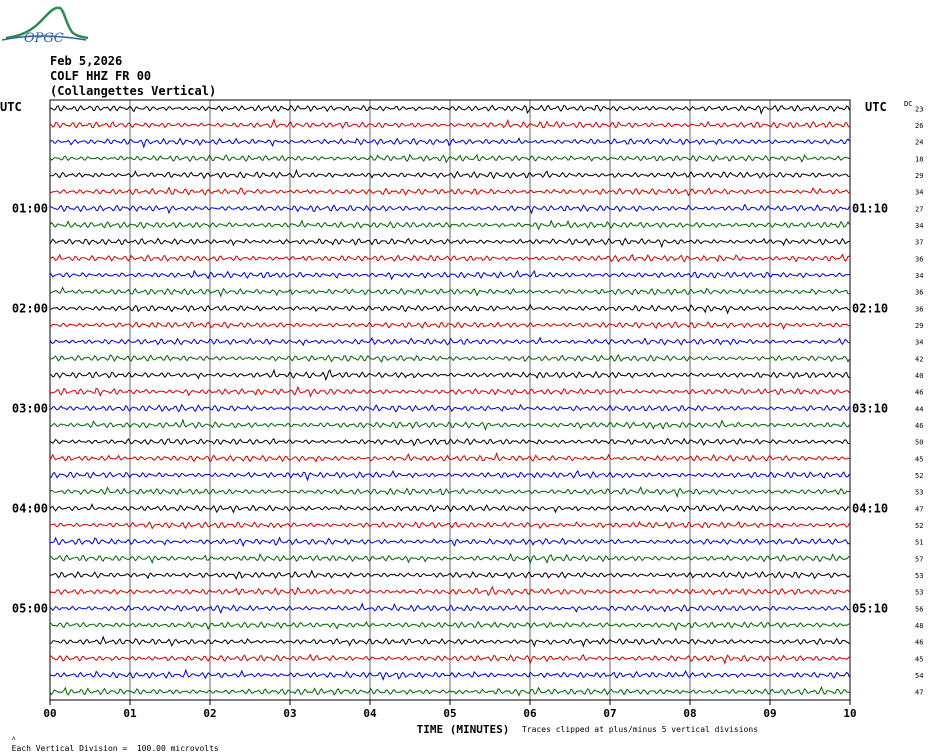  What do you see at coordinates (769, 713) in the screenshot?
I see `x-tick-label: 09` at bounding box center [769, 713].